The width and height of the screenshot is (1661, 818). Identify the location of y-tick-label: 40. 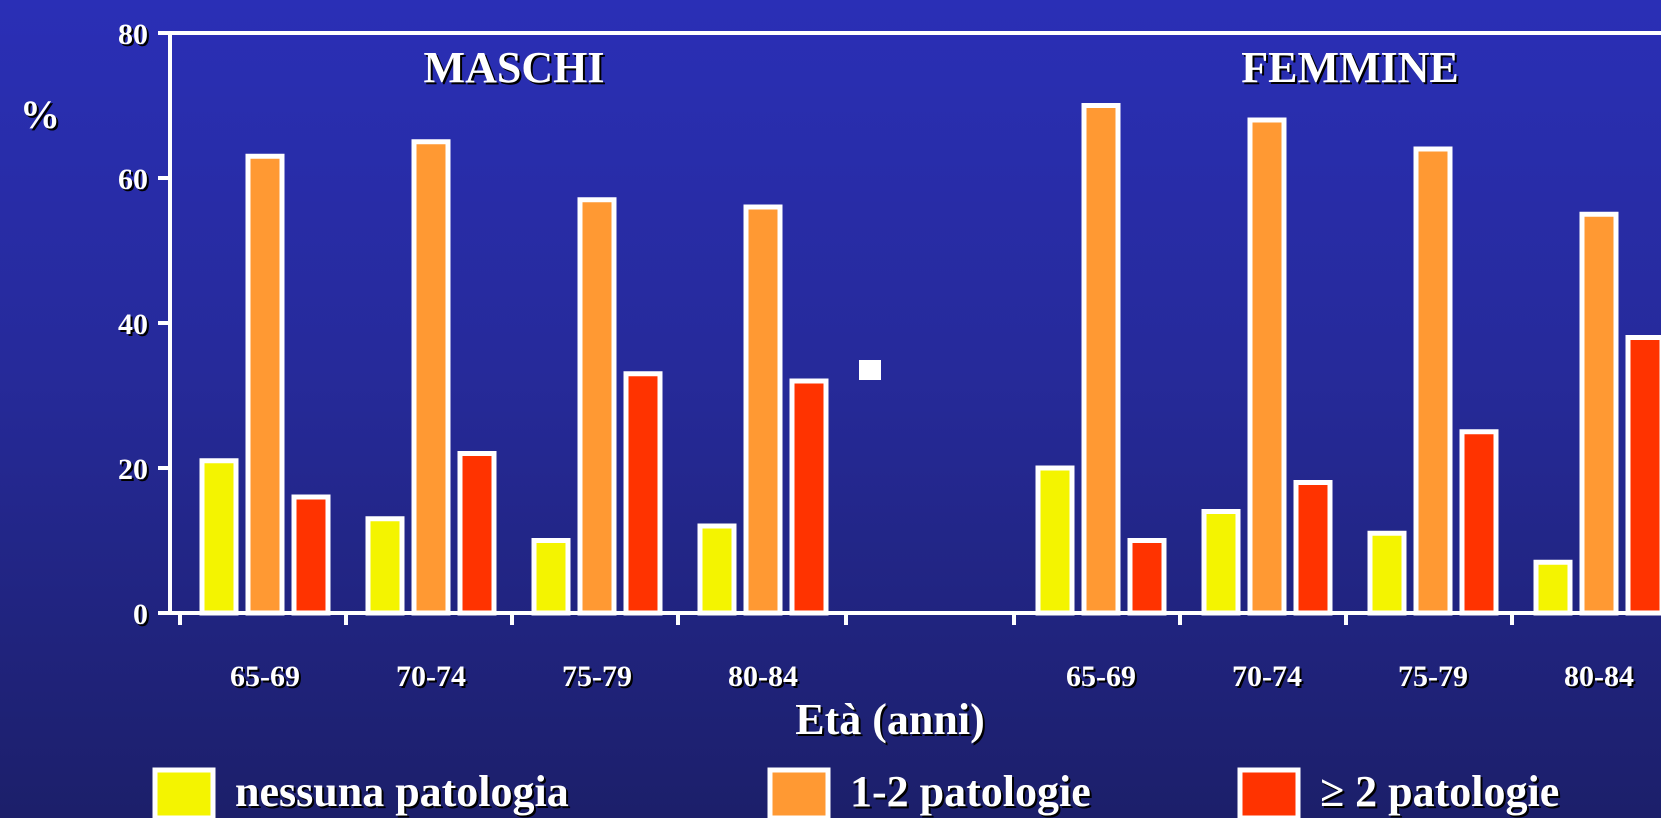
(133, 324).